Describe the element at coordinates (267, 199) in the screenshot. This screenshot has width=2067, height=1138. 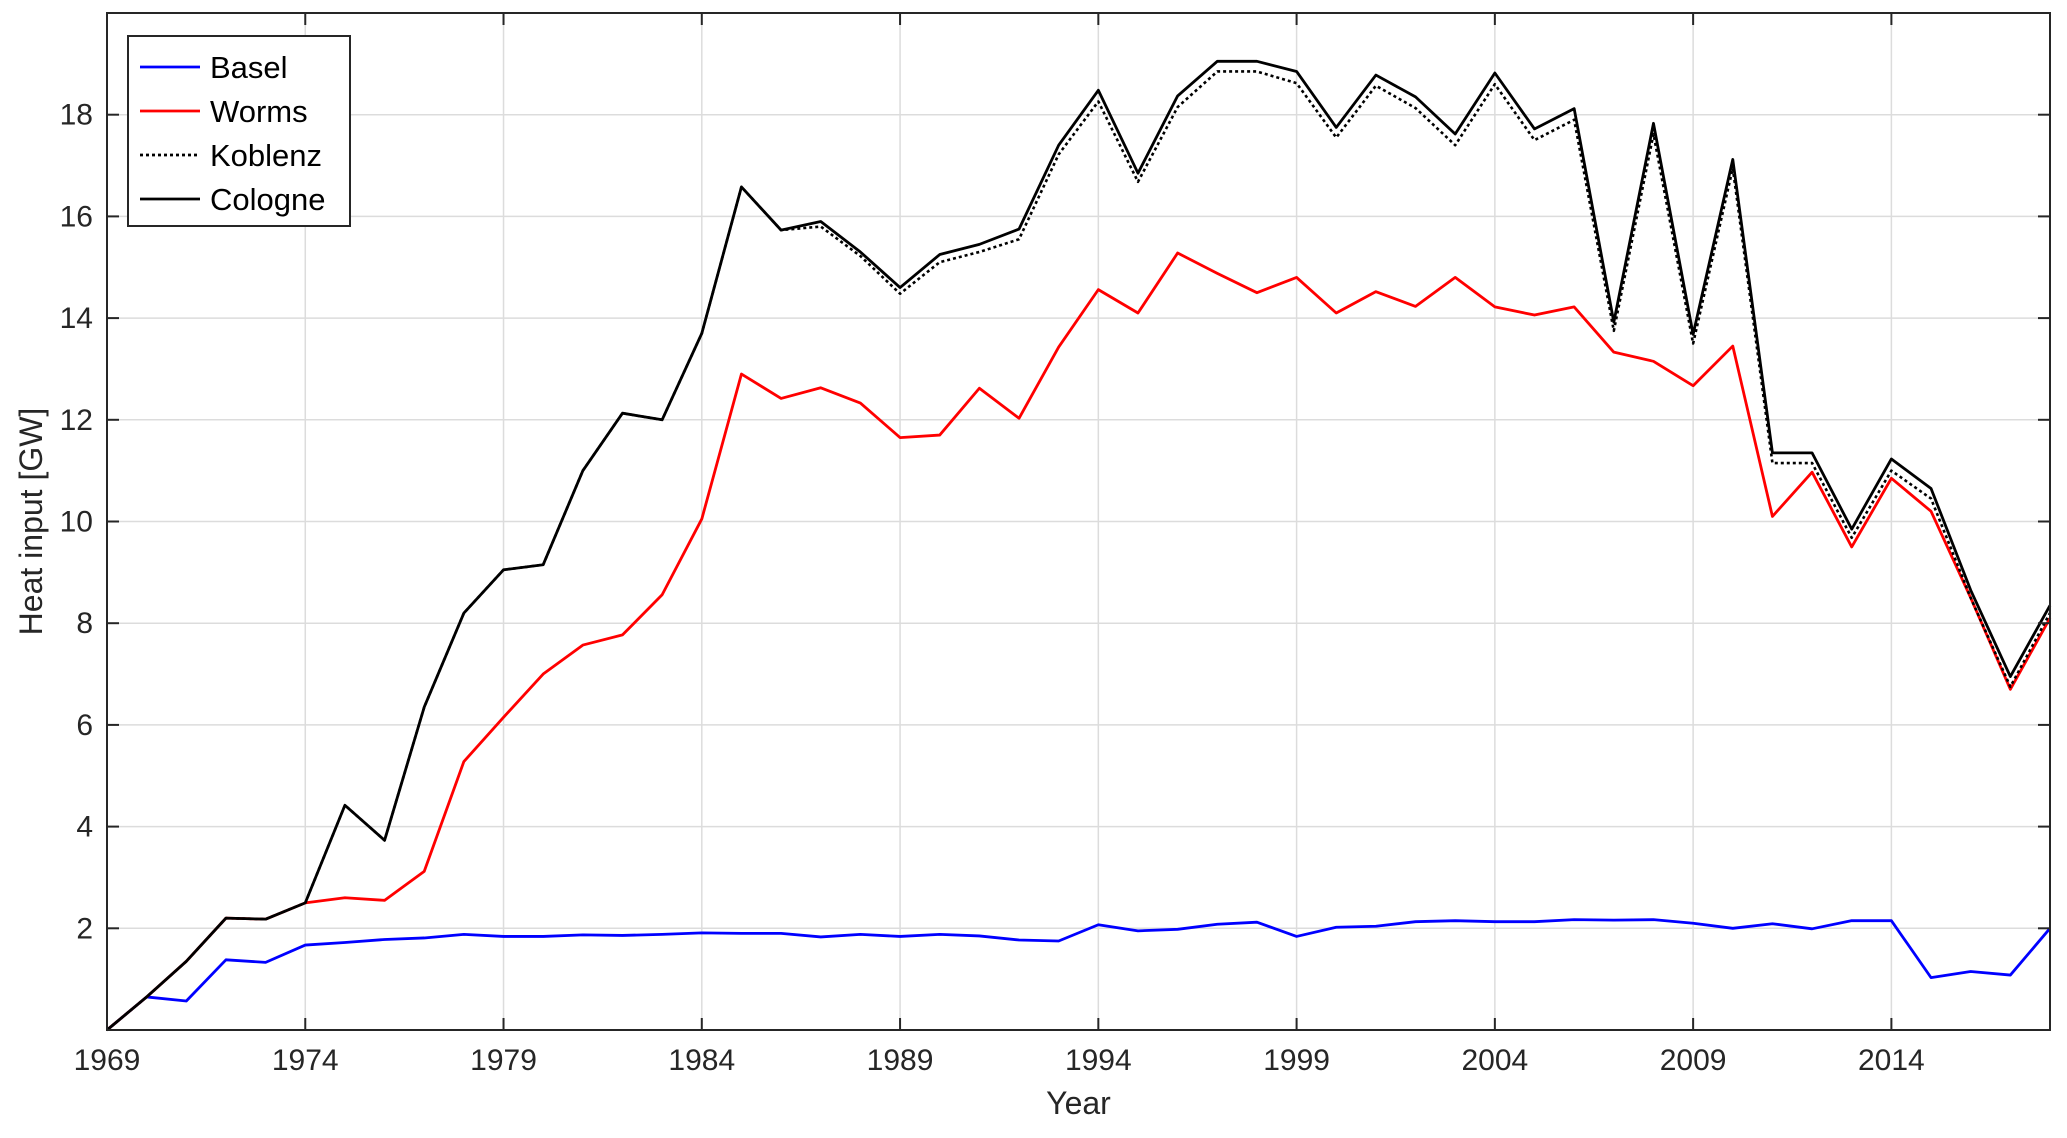
I see `legend-label-cologne: Cologne` at that location.